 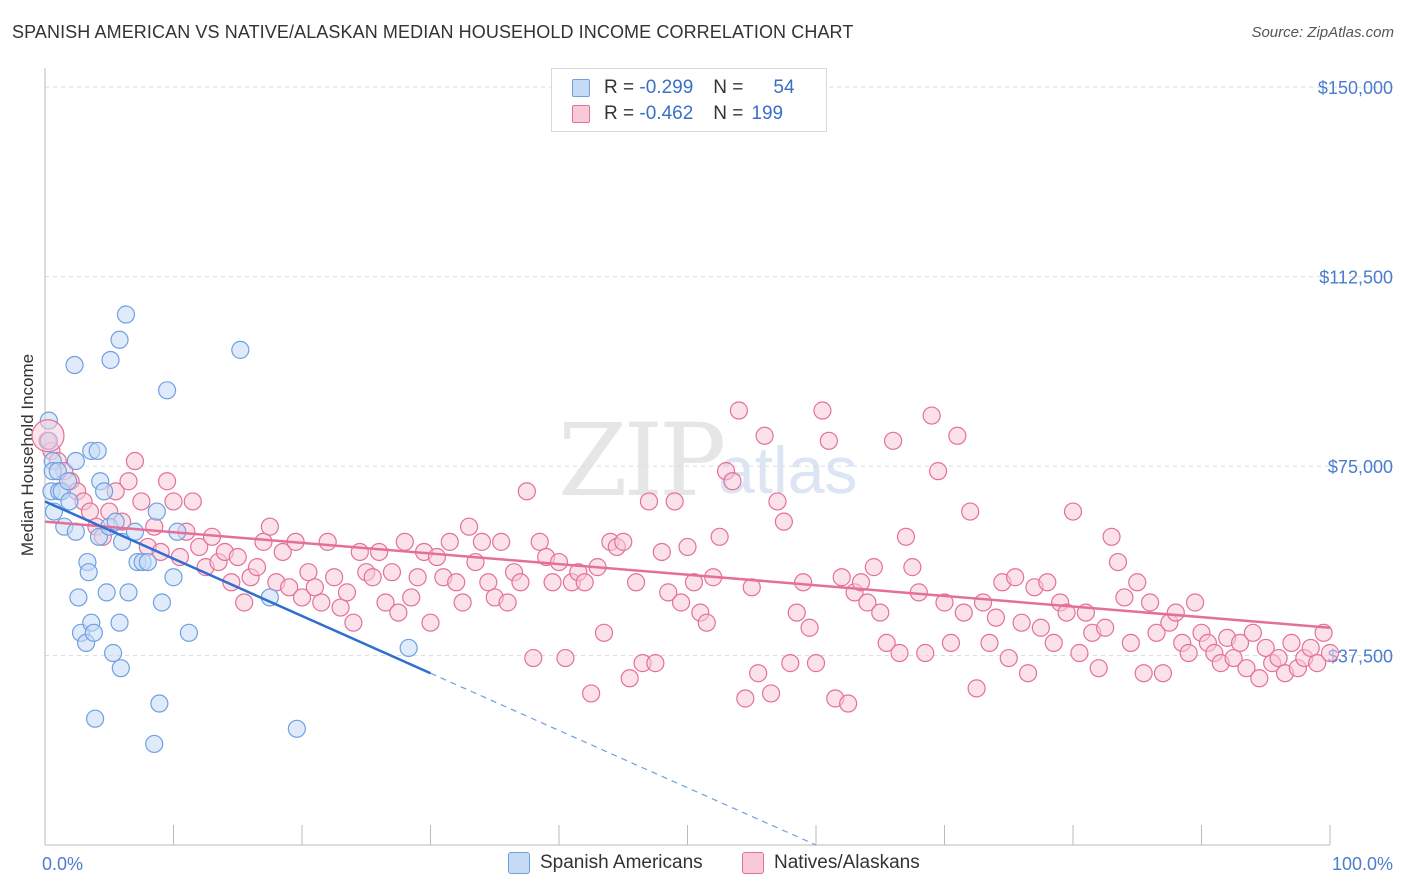 What do you see at coordinates (847, 862) in the screenshot?
I see `bottom-legend-label-natives: Natives/Alaskans` at bounding box center [847, 862].